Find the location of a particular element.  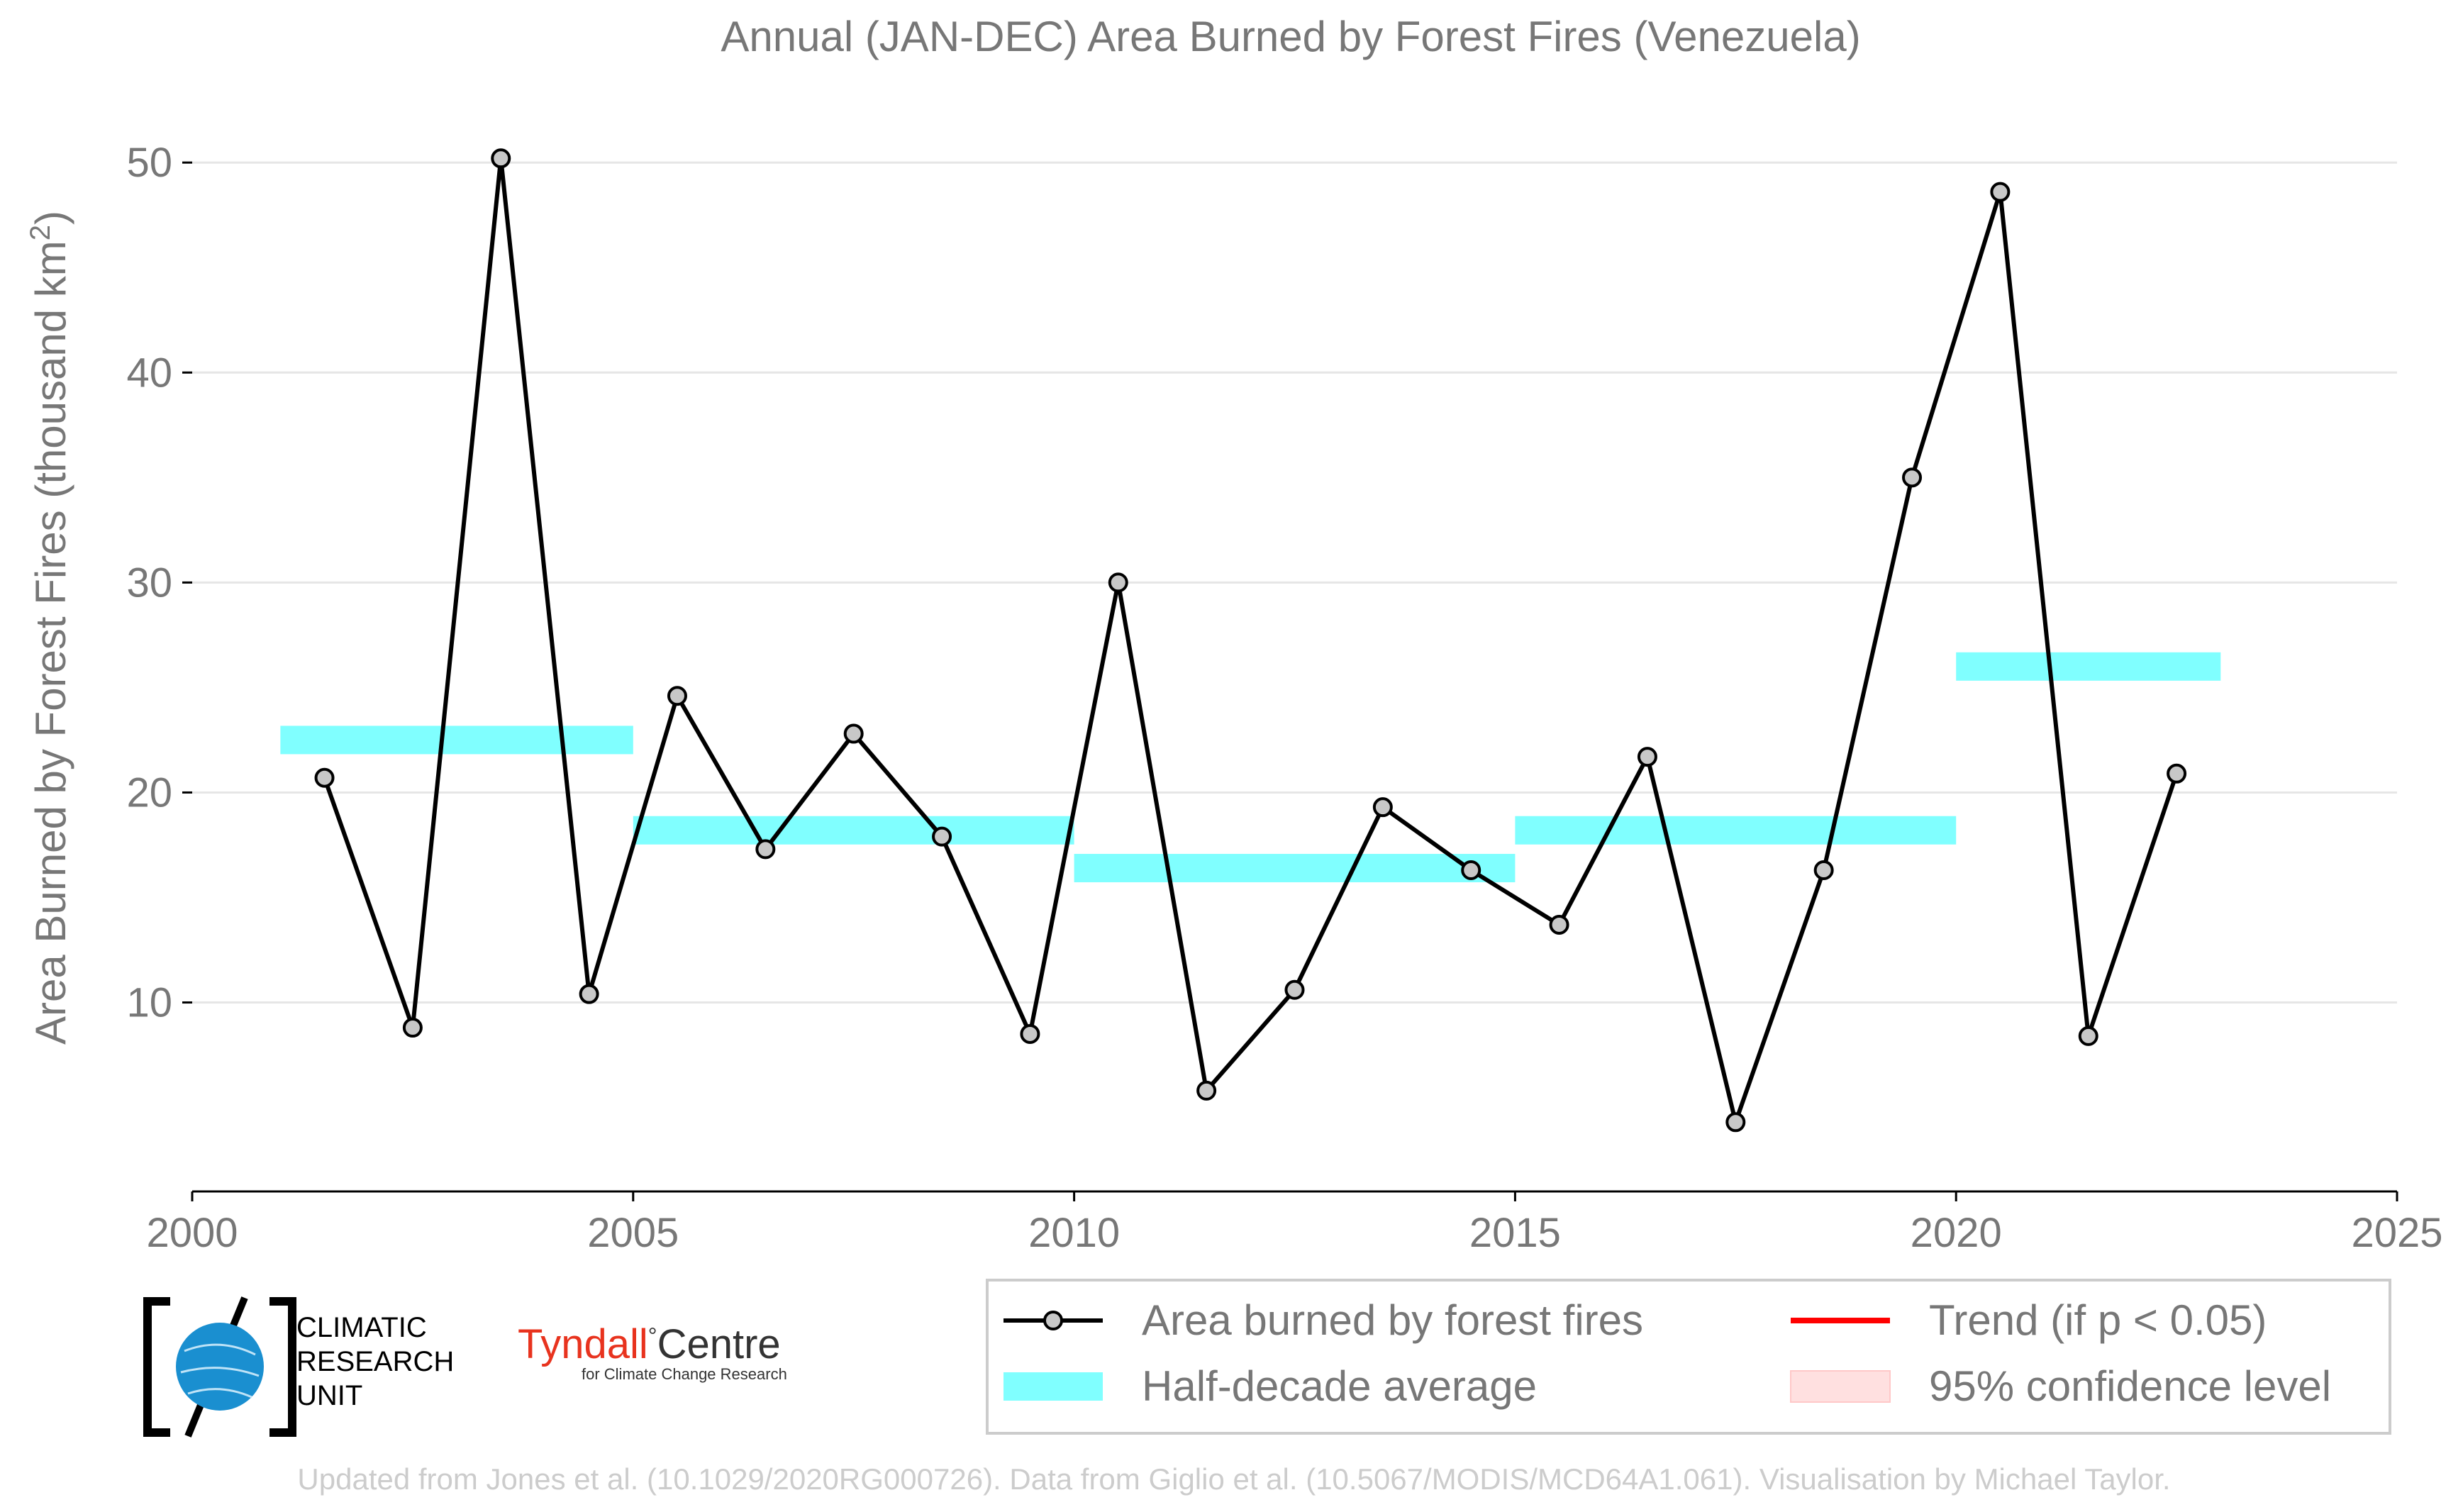

tyndall-name: Tyndall°Centre is located at coordinates (649, 1344).